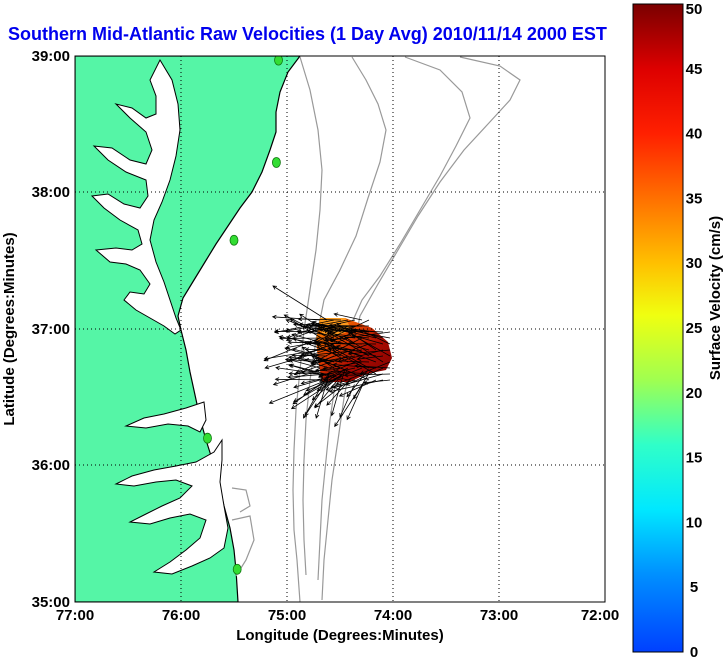  I want to click on x-tick-label: 74:00, so click(393, 615).